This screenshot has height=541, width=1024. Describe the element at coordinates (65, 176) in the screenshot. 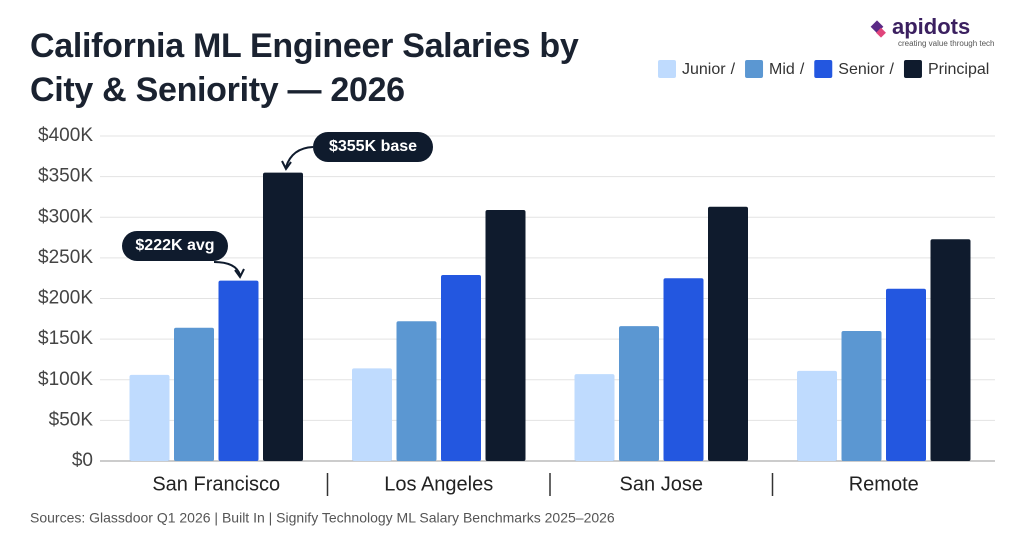

I see `y-tick-label: $350K` at that location.